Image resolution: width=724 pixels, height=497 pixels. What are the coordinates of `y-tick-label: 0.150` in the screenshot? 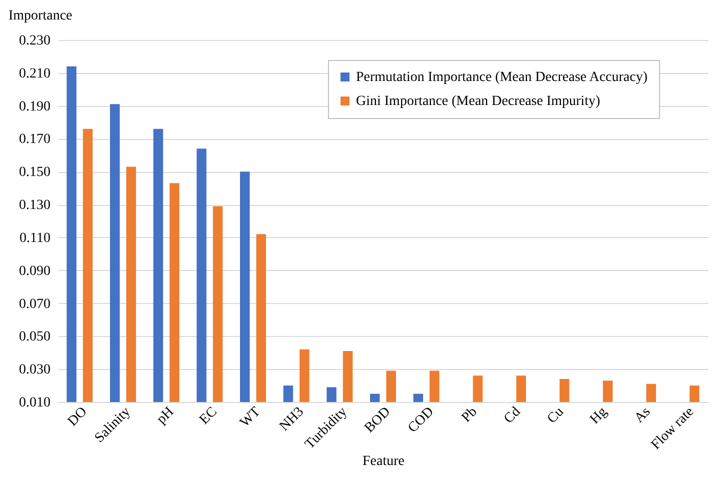 It's located at (34, 172).